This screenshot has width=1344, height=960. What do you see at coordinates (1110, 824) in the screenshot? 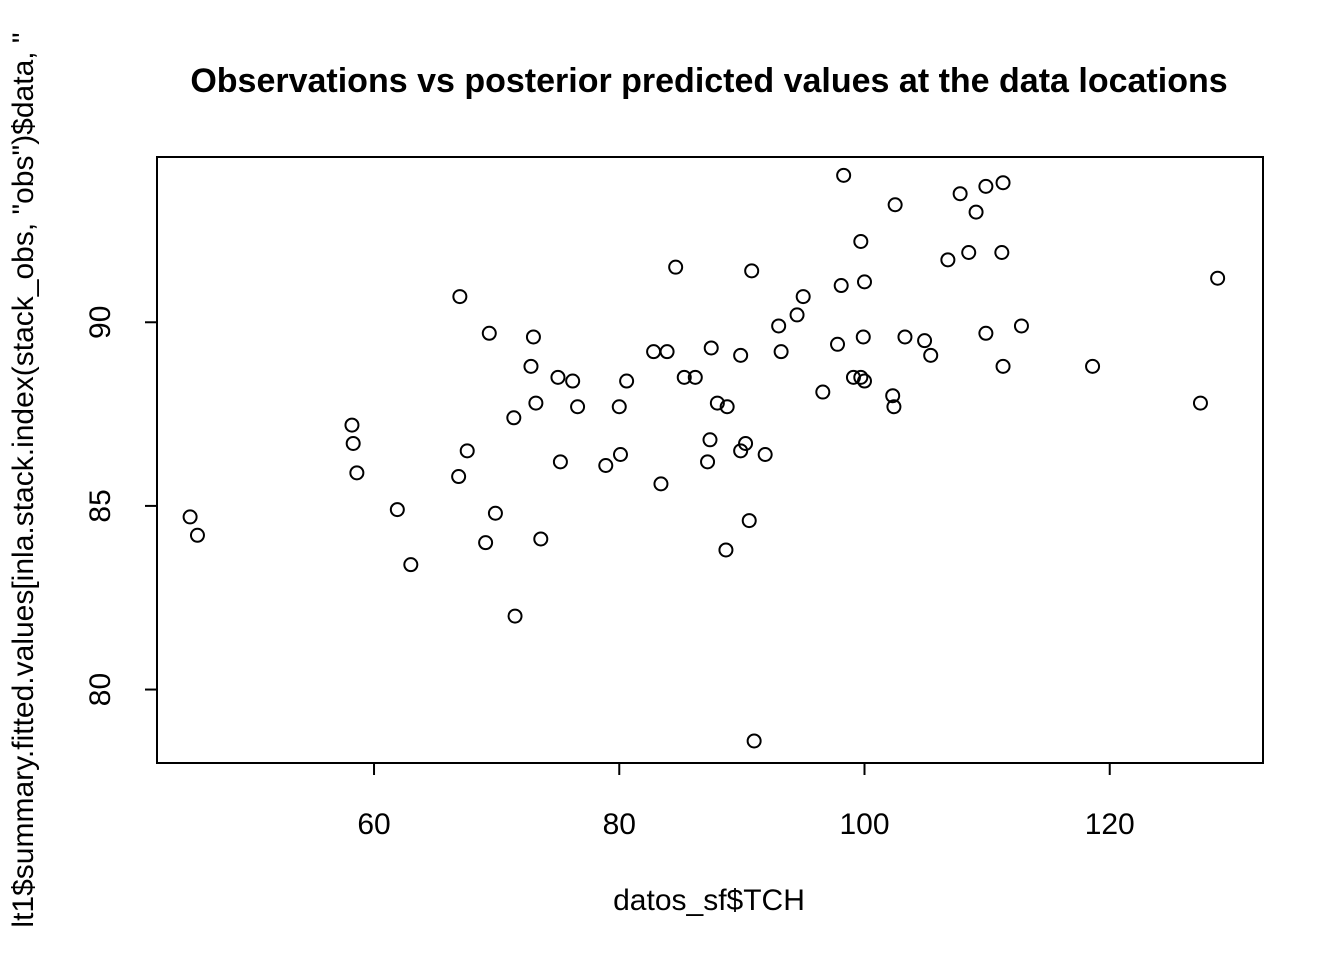
I see `x-tick-label: 120` at bounding box center [1110, 824].